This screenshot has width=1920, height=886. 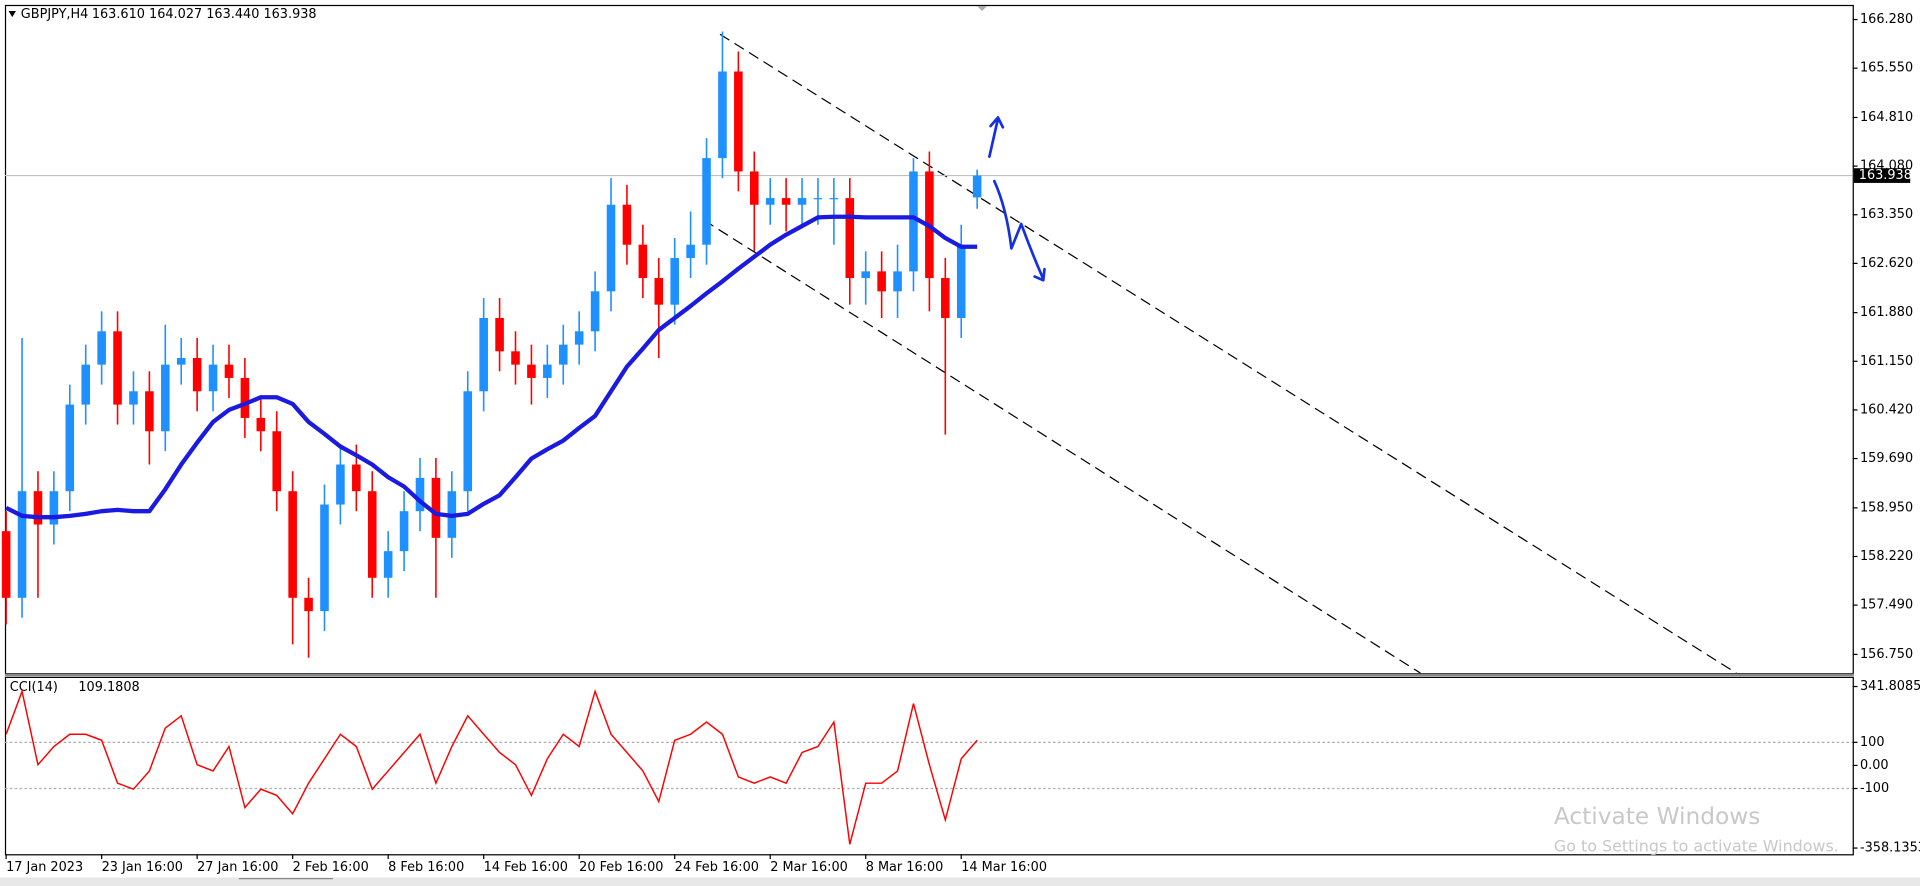 What do you see at coordinates (12, 14) in the screenshot?
I see `menu-triangle` at bounding box center [12, 14].